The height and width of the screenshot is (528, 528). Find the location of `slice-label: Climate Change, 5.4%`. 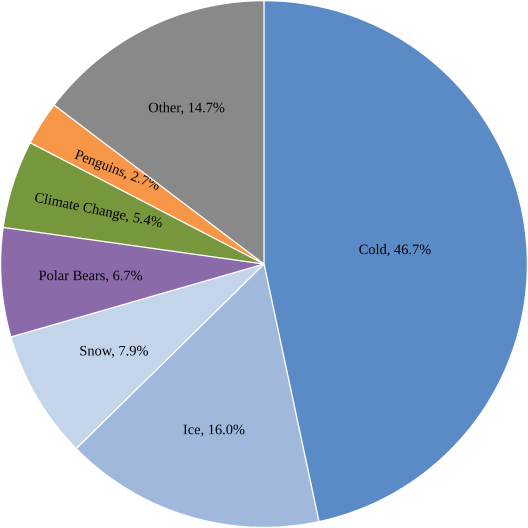

slice-label: Climate Change, 5.4% is located at coordinates (98, 210).